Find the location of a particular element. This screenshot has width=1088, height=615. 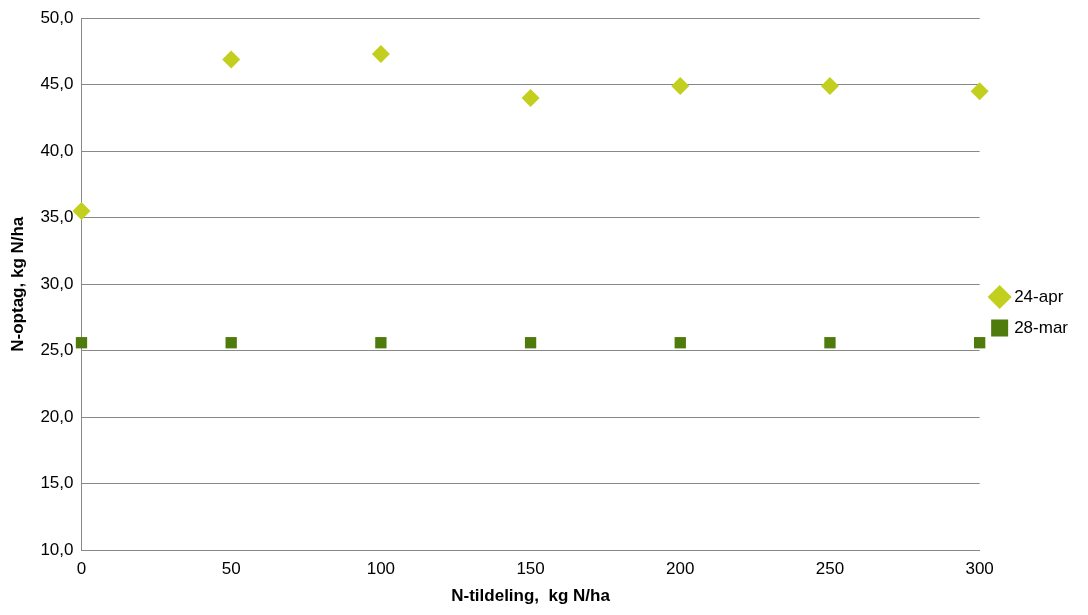

x-tick-label: 250 is located at coordinates (830, 569).